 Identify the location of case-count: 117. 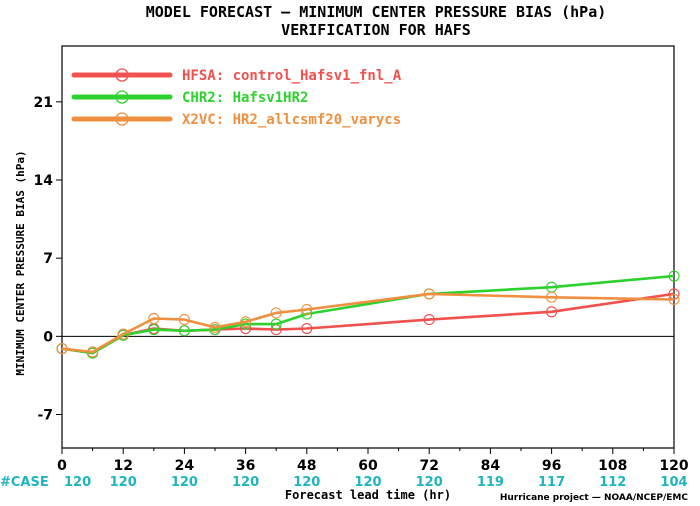
(551, 482).